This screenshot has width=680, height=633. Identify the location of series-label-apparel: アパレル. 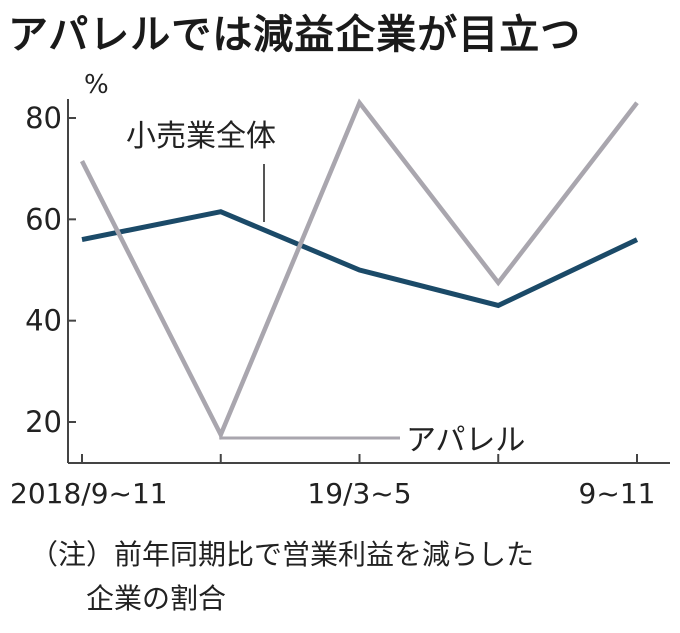
(465, 440).